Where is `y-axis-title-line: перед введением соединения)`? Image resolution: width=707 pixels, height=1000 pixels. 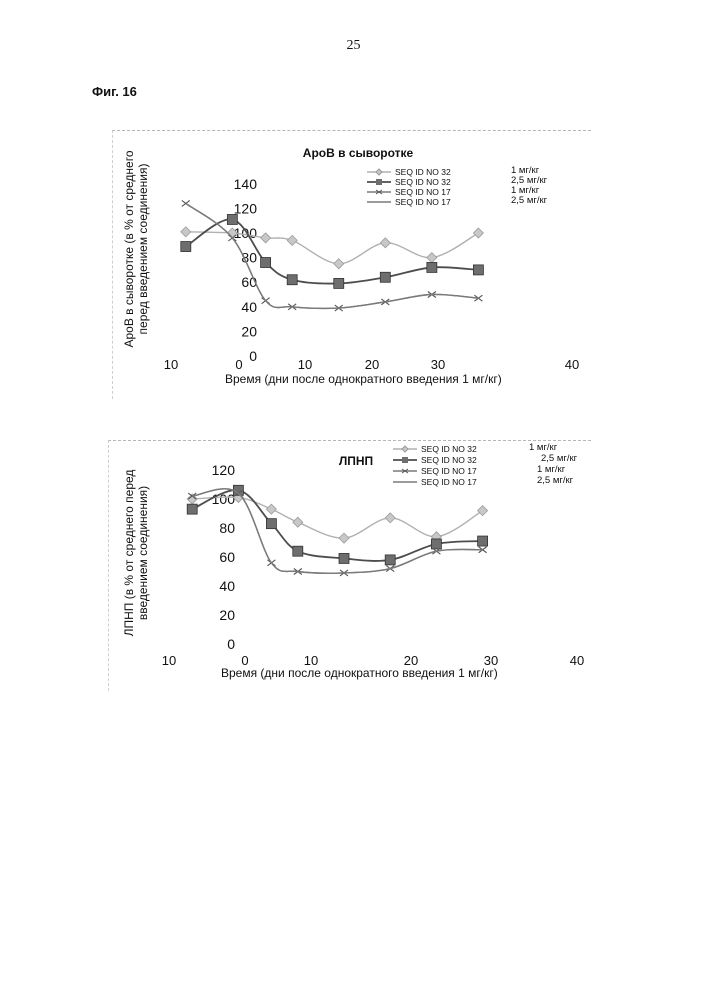 y-axis-title-line: перед введением соединения) is located at coordinates (143, 249).